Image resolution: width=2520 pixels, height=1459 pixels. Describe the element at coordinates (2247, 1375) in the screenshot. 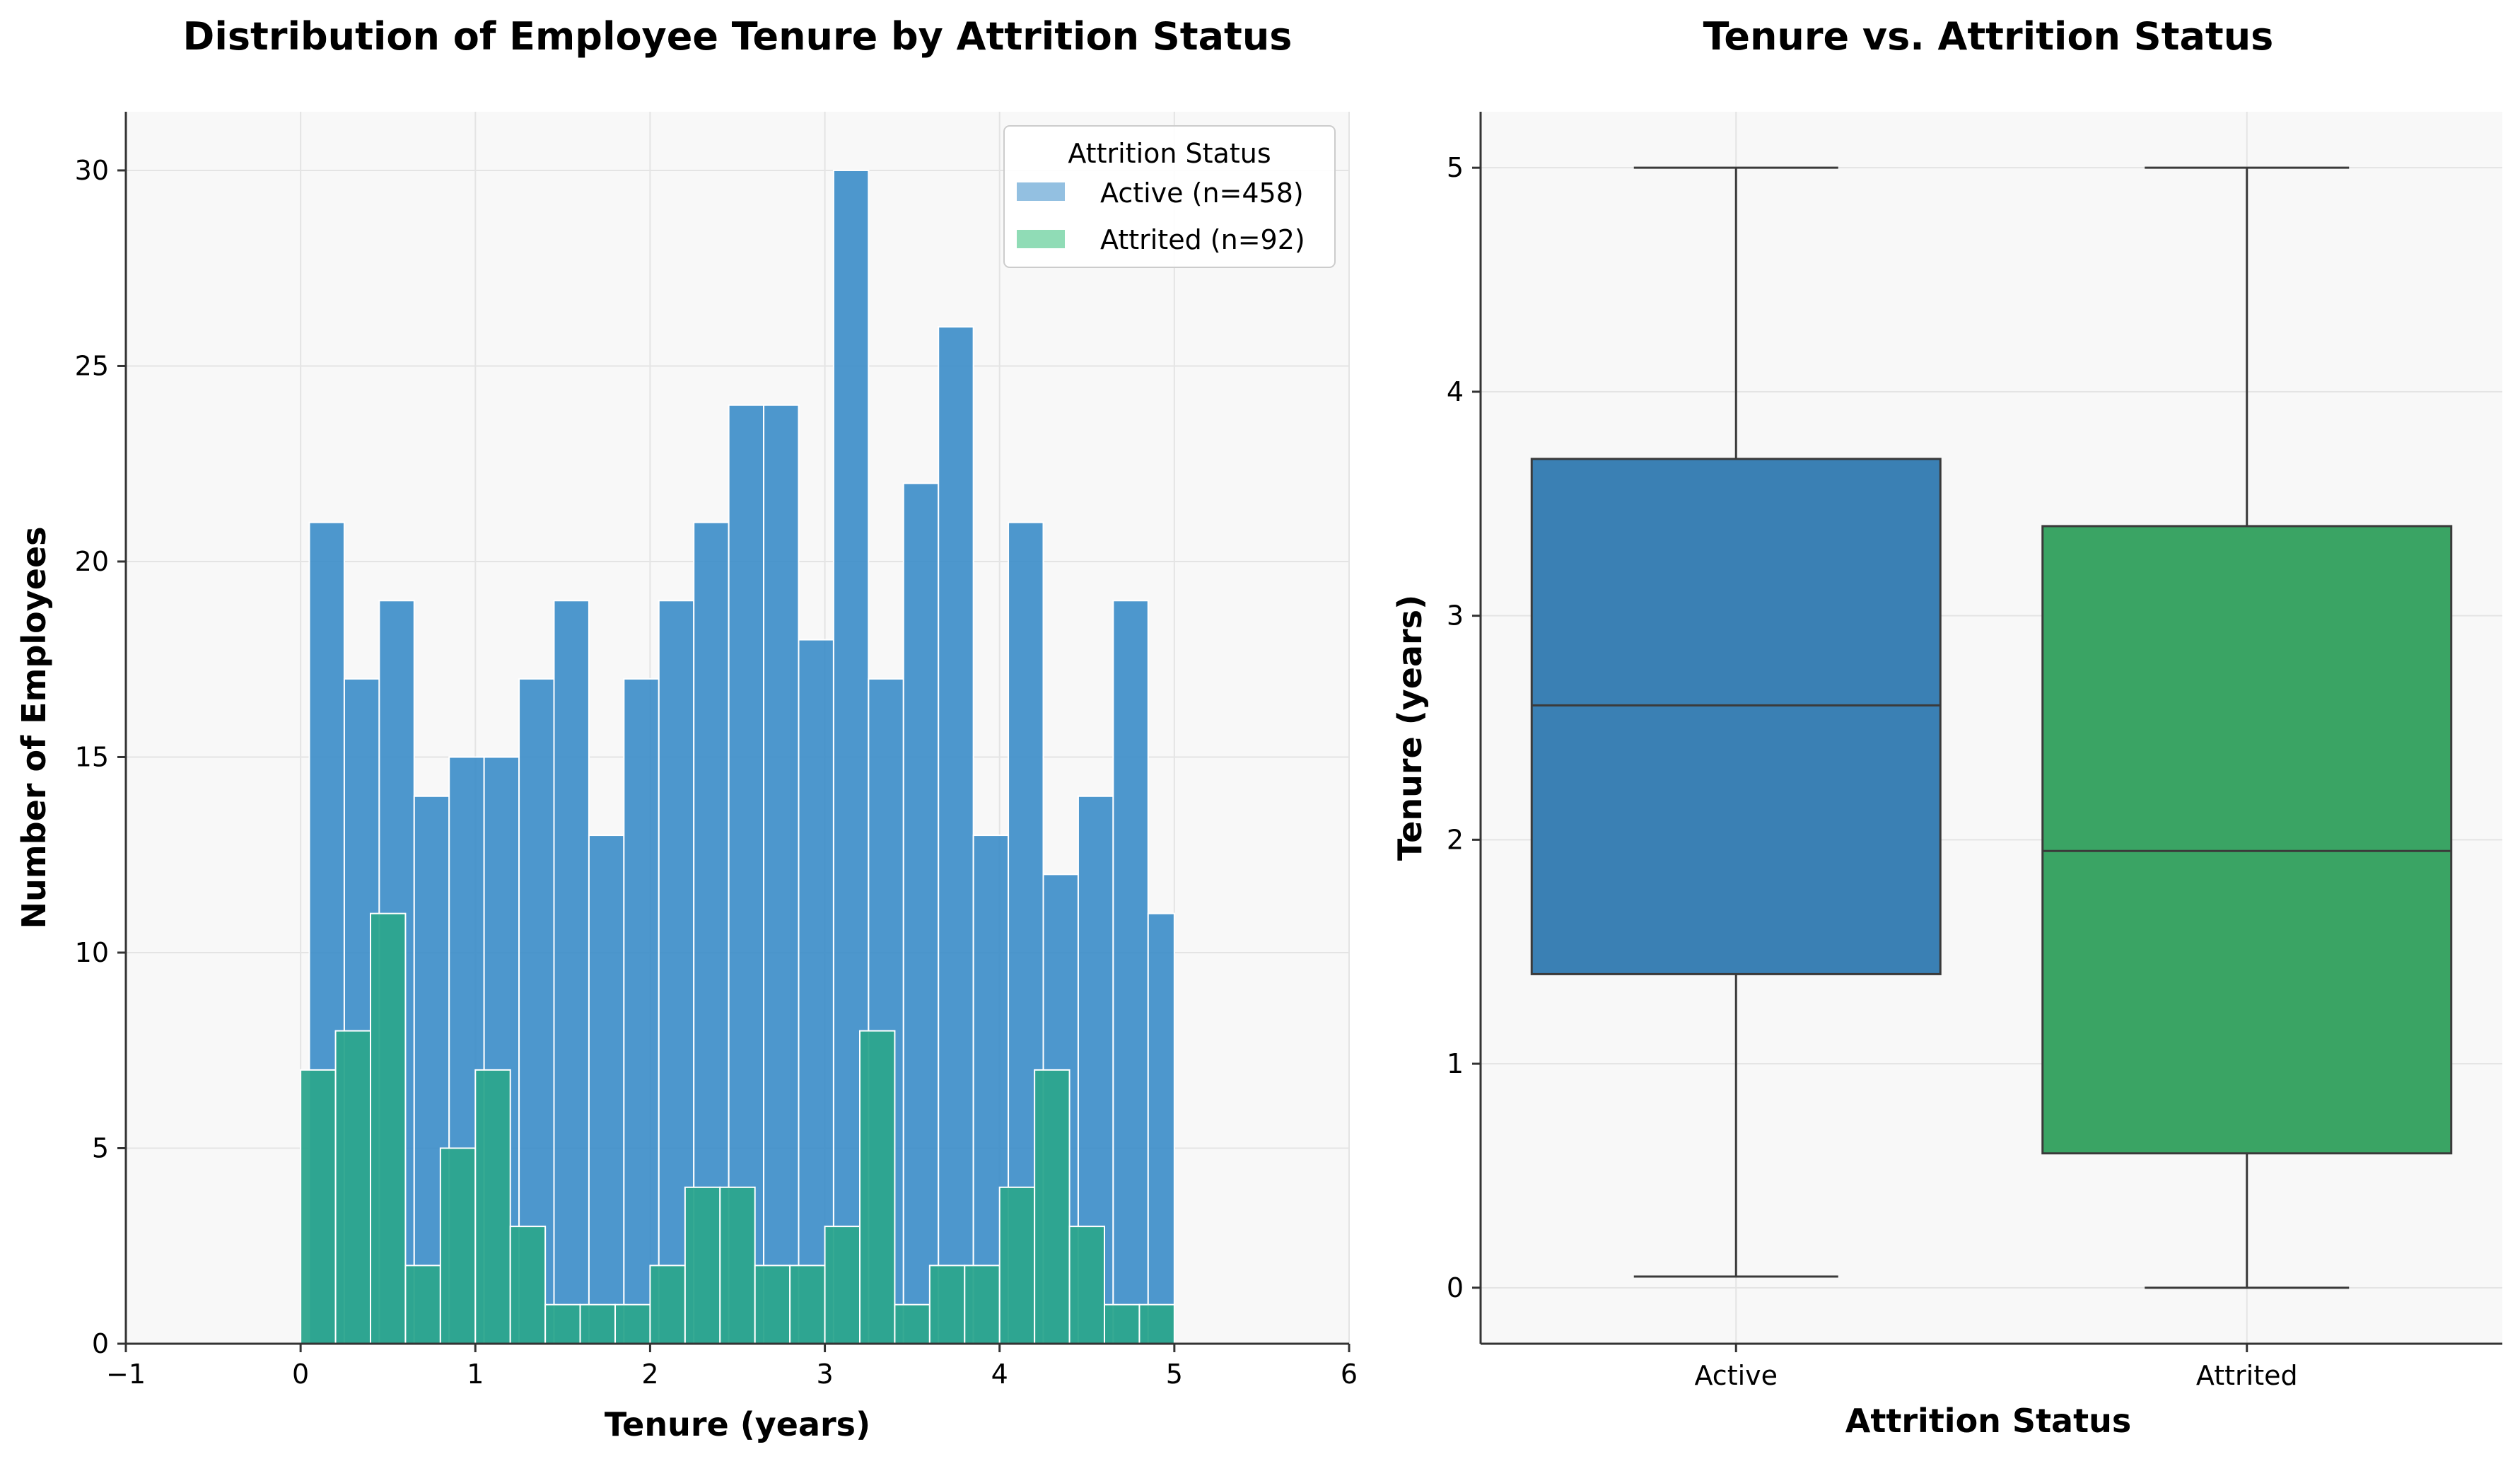

I see `boxplot-x-tick-label: Attrited` at that location.